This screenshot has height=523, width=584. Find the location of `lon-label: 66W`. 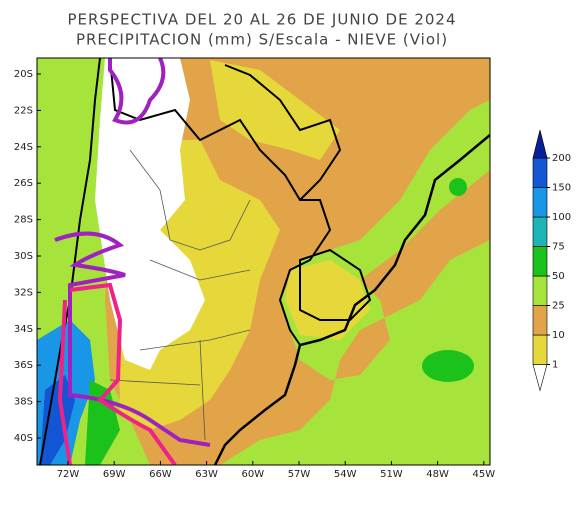

lon-label: 66W is located at coordinates (160, 474).